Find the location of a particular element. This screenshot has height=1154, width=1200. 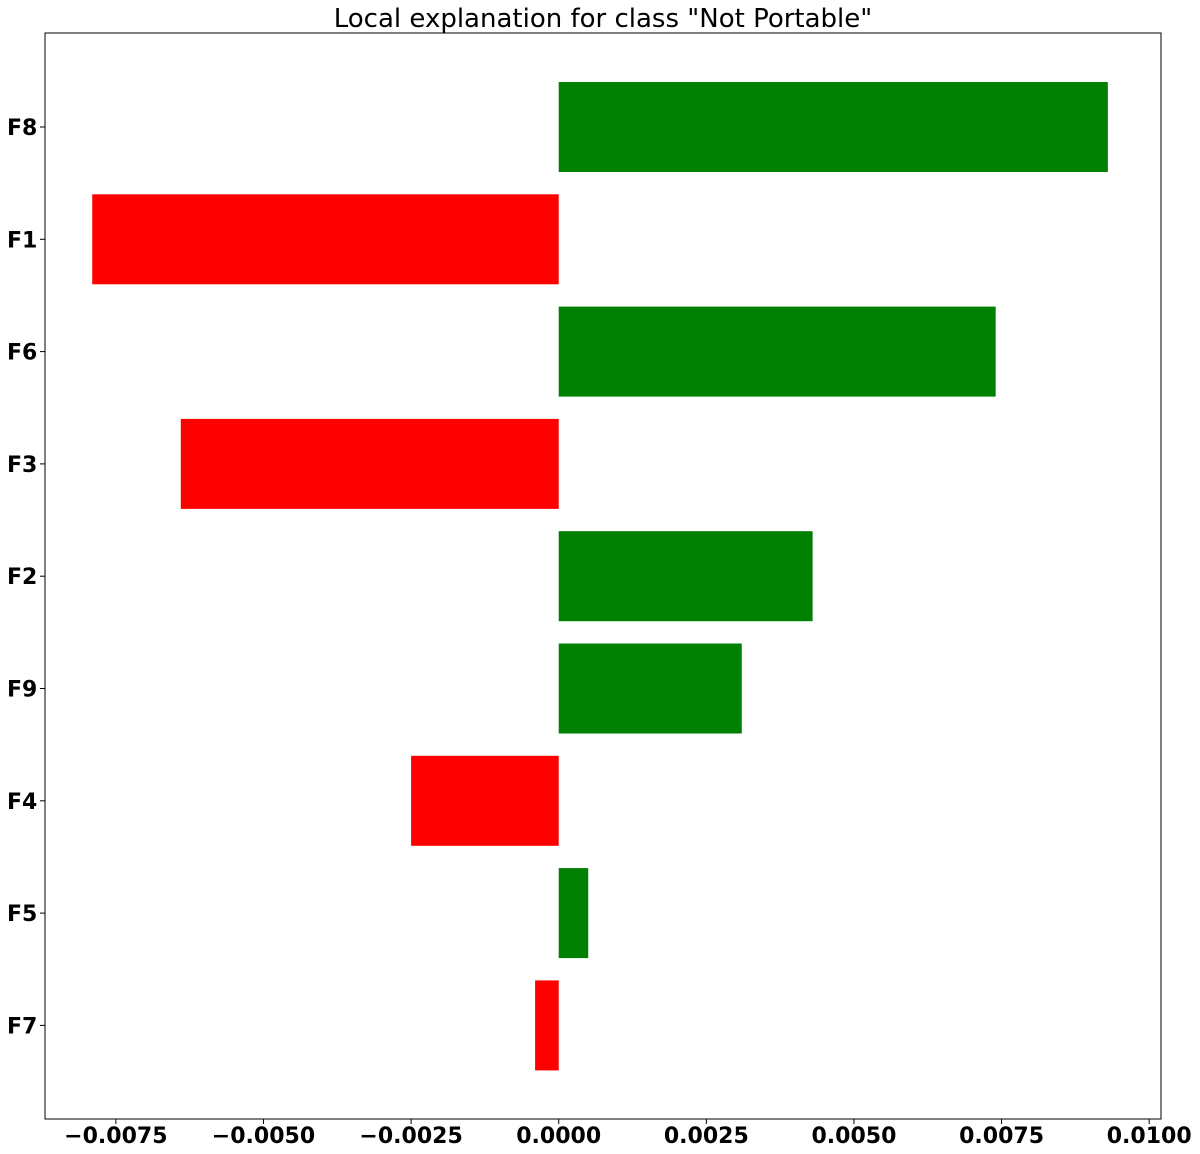

bar-f3 is located at coordinates (369, 463).